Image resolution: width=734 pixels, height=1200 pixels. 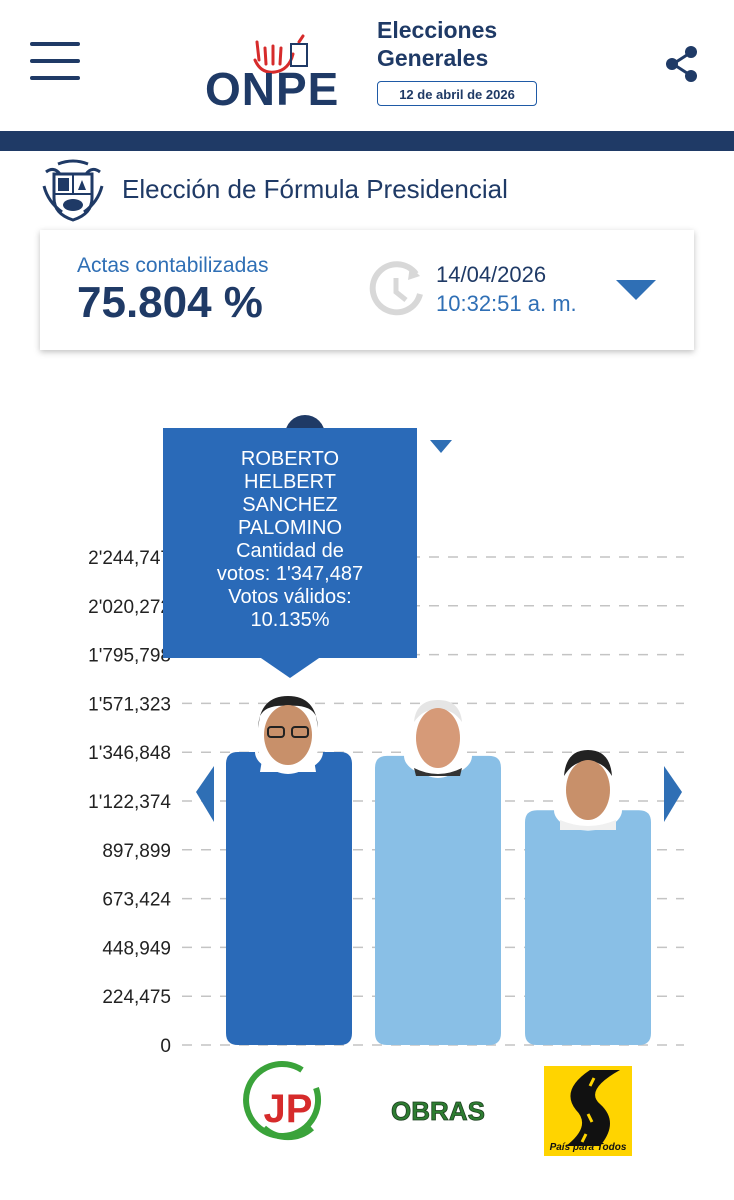 I want to click on svg-text: JP, so click(x=288, y=1109).